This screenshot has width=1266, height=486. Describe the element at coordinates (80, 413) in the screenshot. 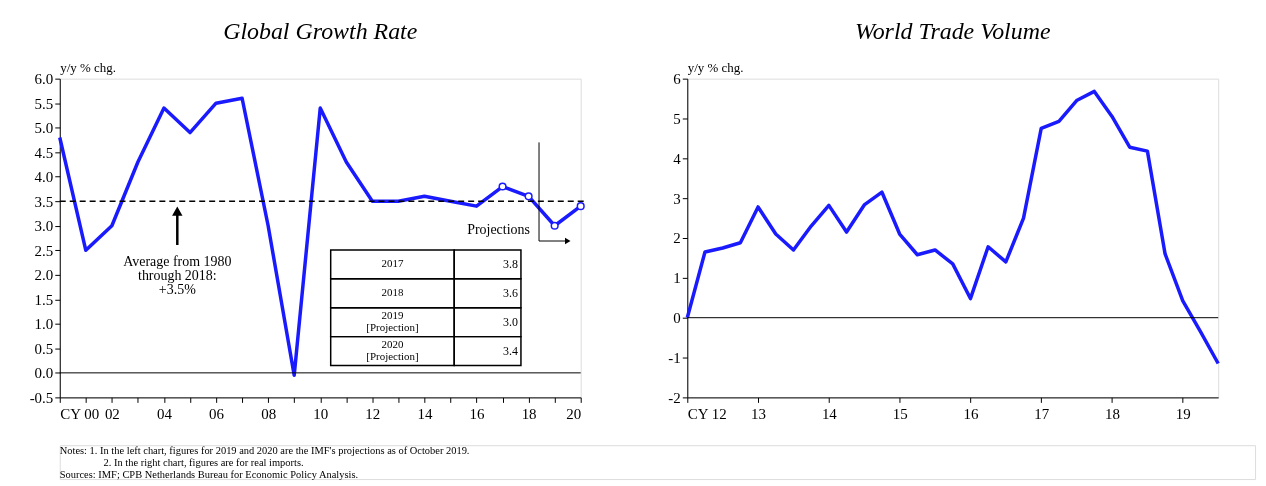

I see `x-tick-label: CY 00` at that location.